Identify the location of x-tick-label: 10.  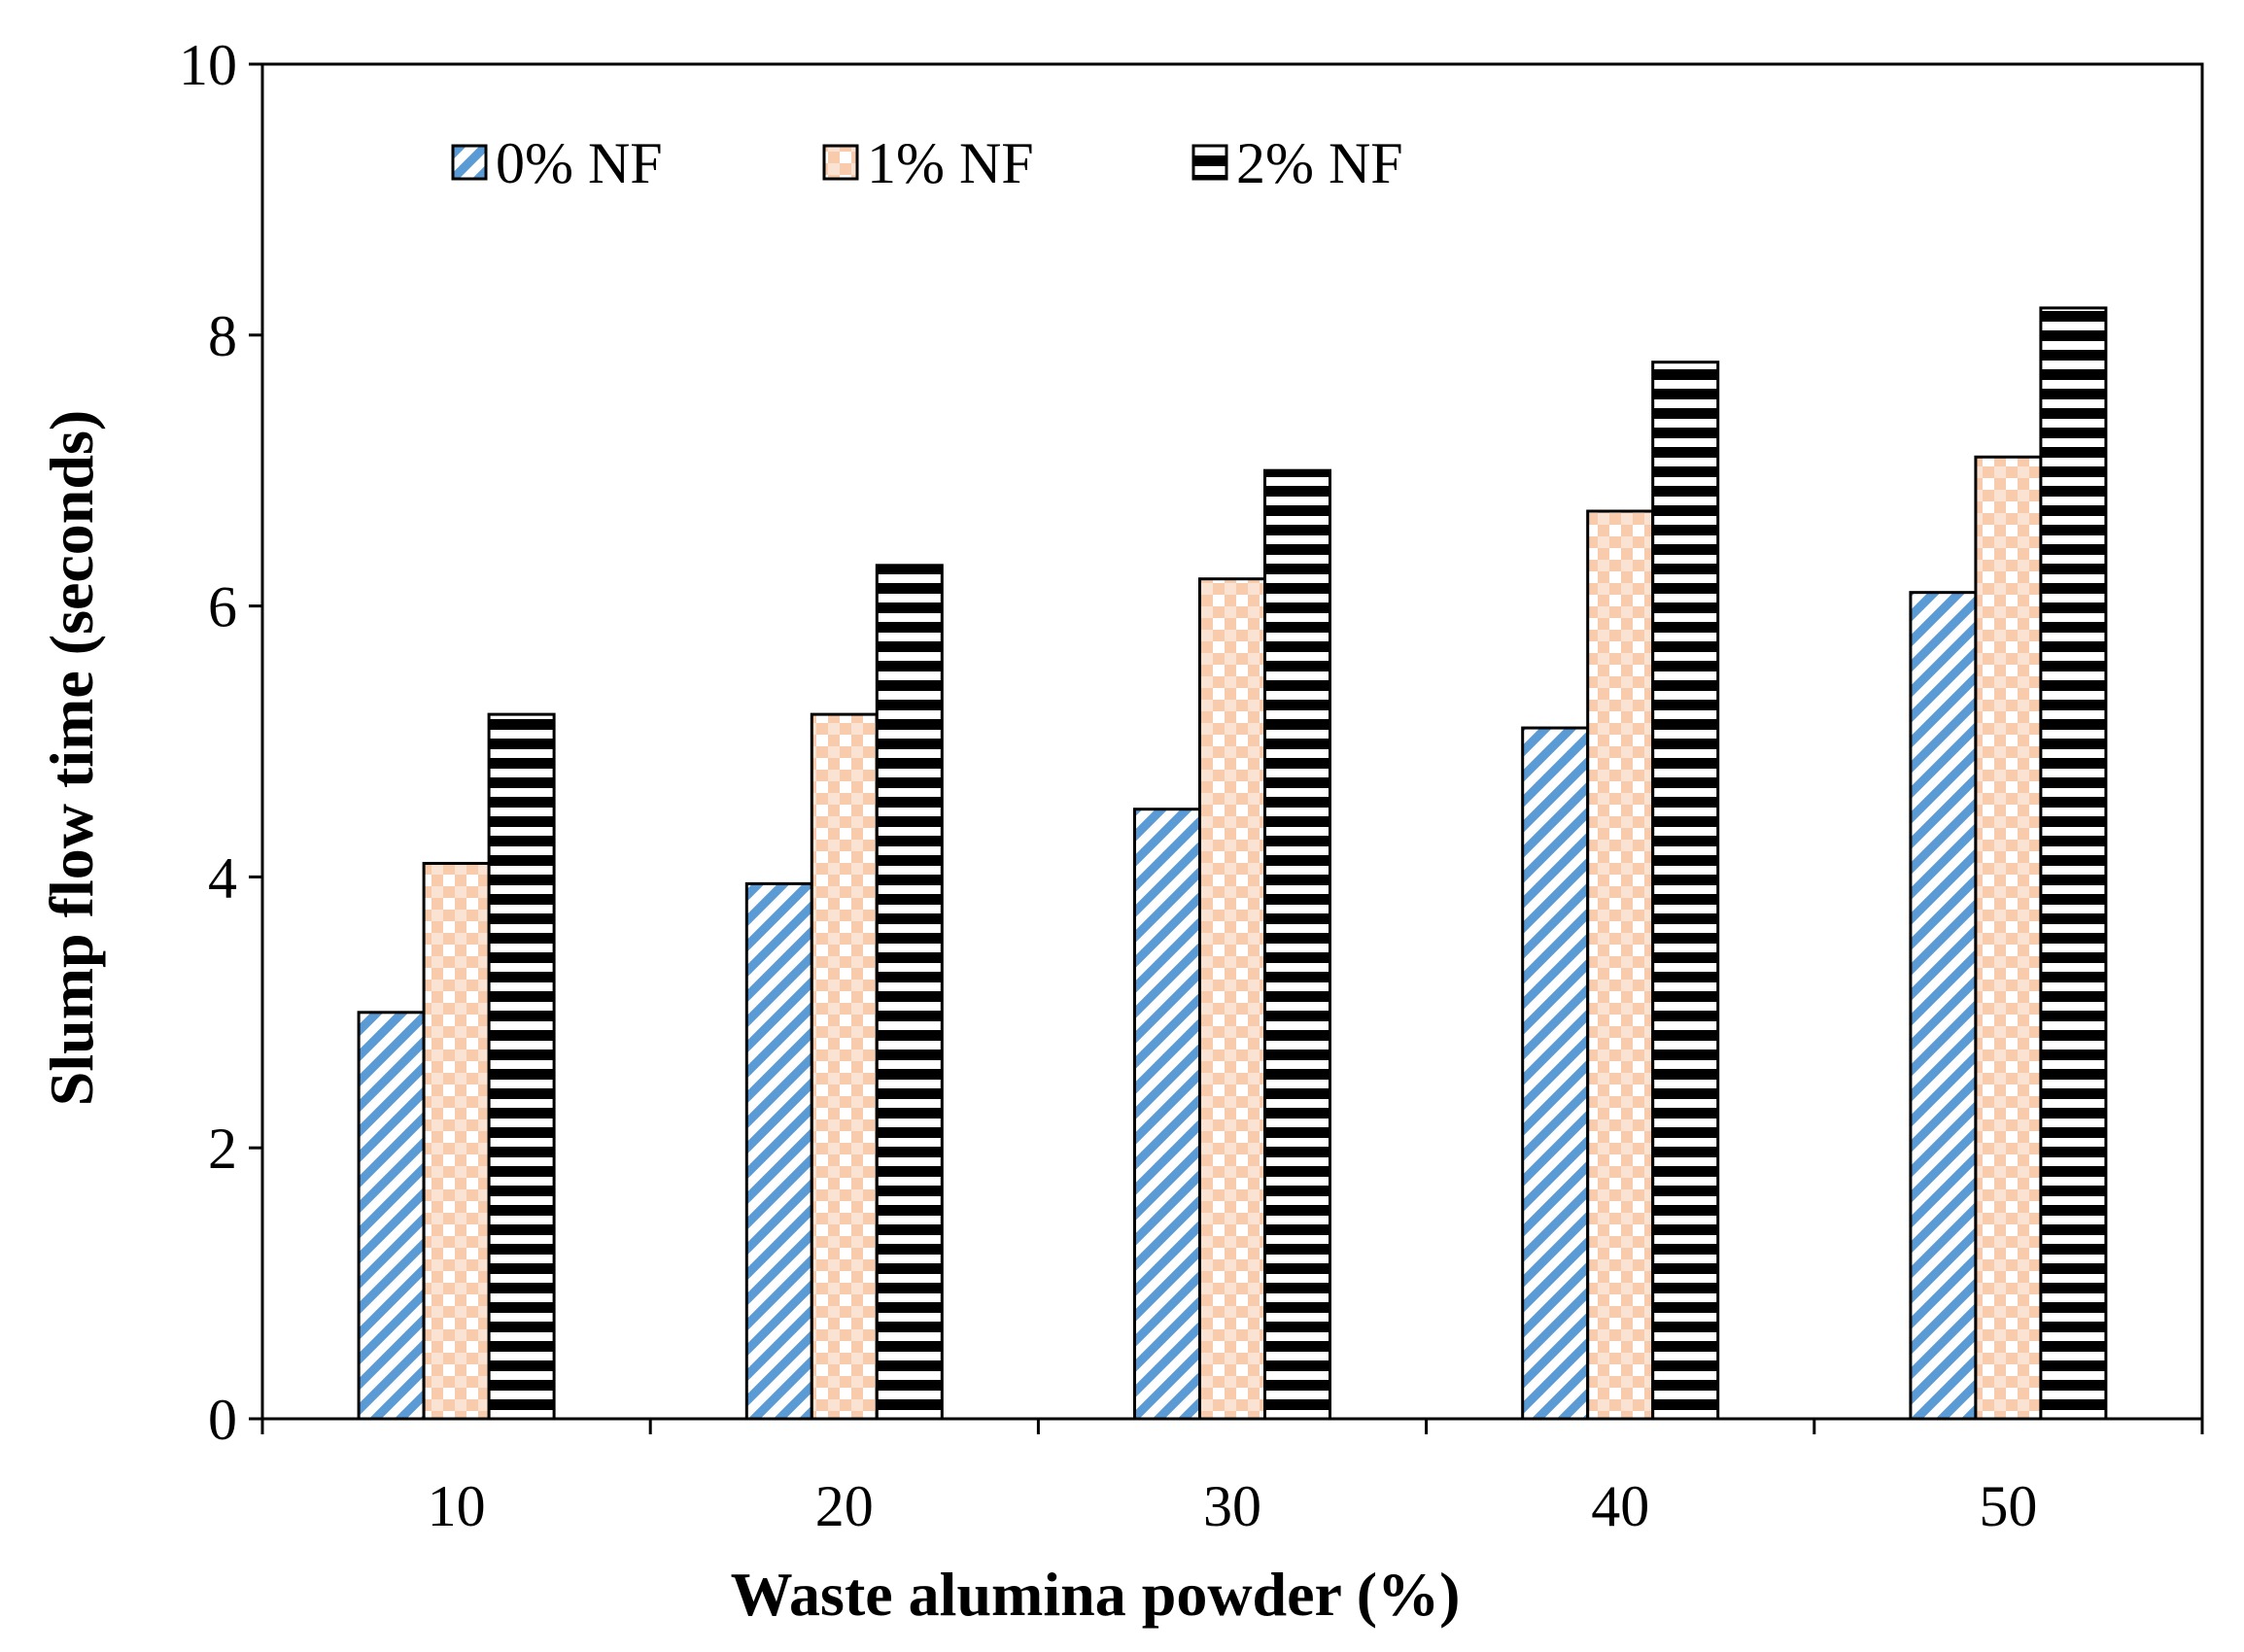
(457, 1506).